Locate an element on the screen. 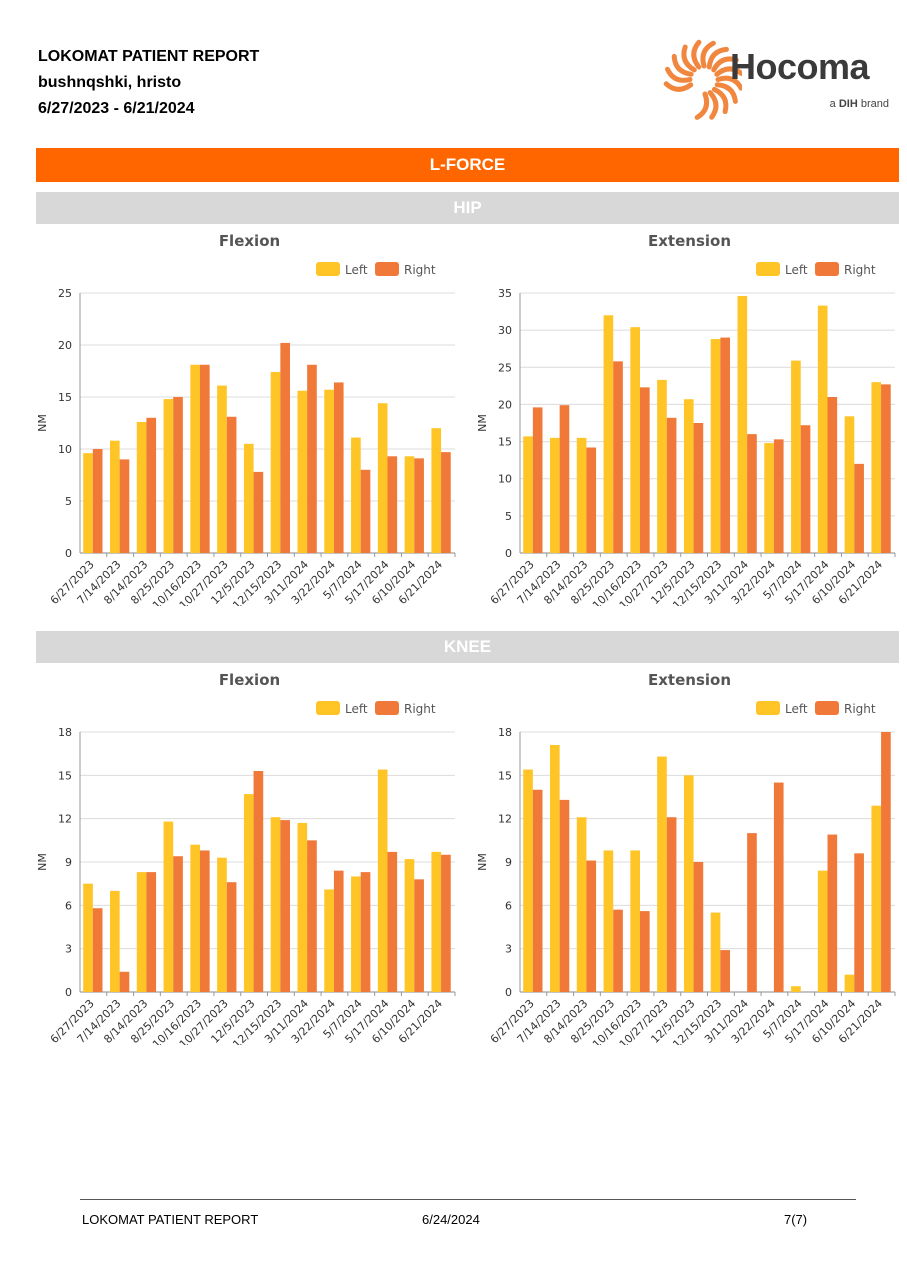 The width and height of the screenshot is (907, 1280). y-tick-label: 9 is located at coordinates (508, 862).